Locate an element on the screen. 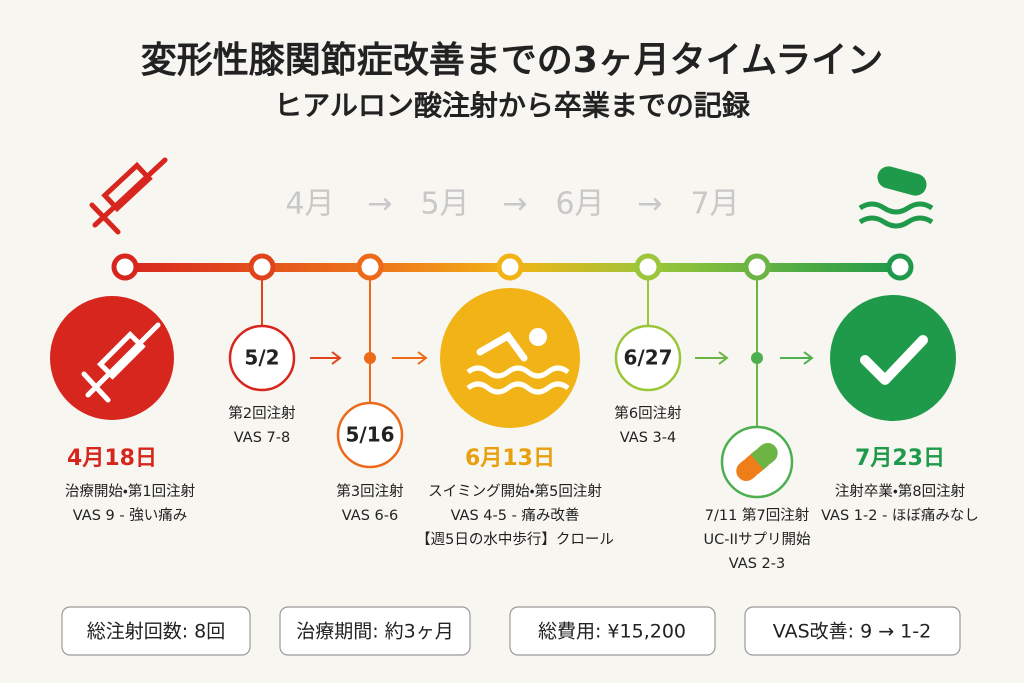 The image size is (1024, 683). summary-text: 総注射回数: 8回 is located at coordinates (156, 632).